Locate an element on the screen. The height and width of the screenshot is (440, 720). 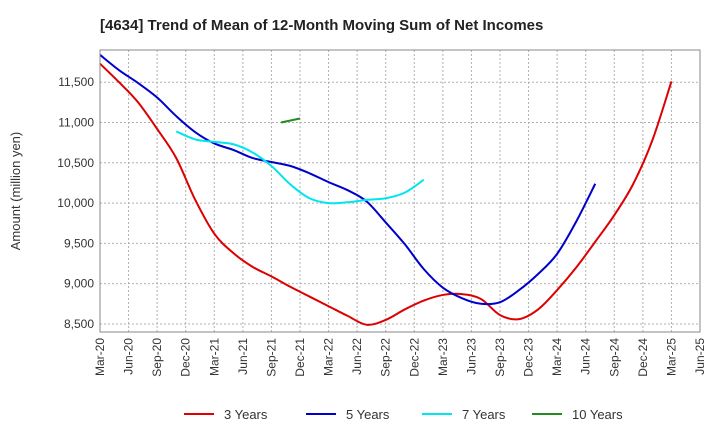
x-tick-label: Mar-20 is located at coordinates (100, 357).